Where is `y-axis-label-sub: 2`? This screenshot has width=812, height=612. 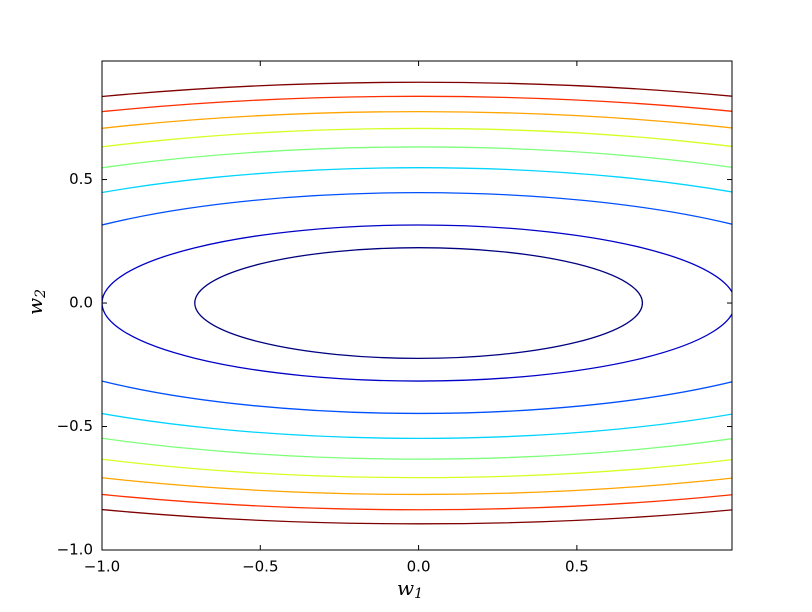
y-axis-label-sub: 2 is located at coordinates (41, 294).